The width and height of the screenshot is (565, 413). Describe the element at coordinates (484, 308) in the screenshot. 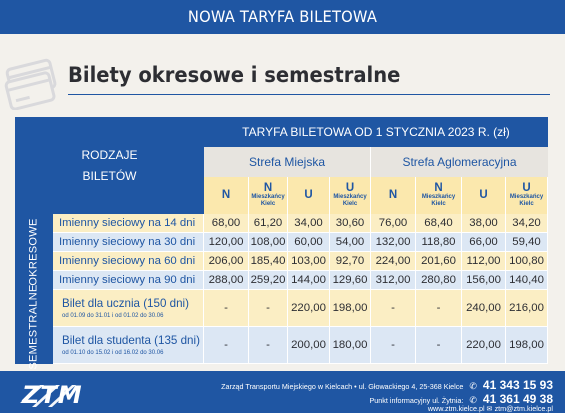

I see `table-cell-price: 240,00` at that location.